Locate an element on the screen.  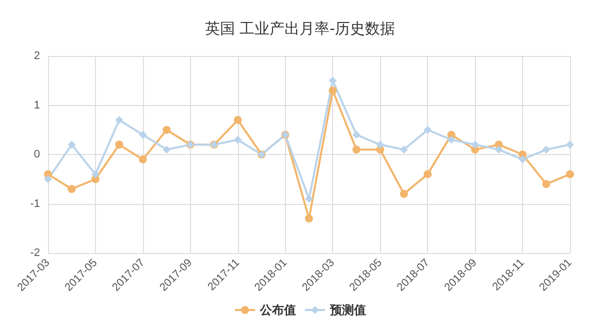
y-tick-label: 1 is located at coordinates (37, 105).